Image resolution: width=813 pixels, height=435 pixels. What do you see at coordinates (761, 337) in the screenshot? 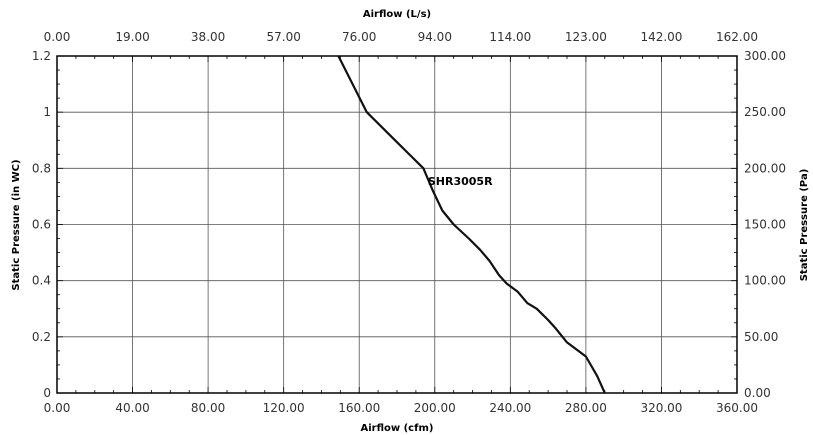
I see `right-tick-label: 50.00` at bounding box center [761, 337].